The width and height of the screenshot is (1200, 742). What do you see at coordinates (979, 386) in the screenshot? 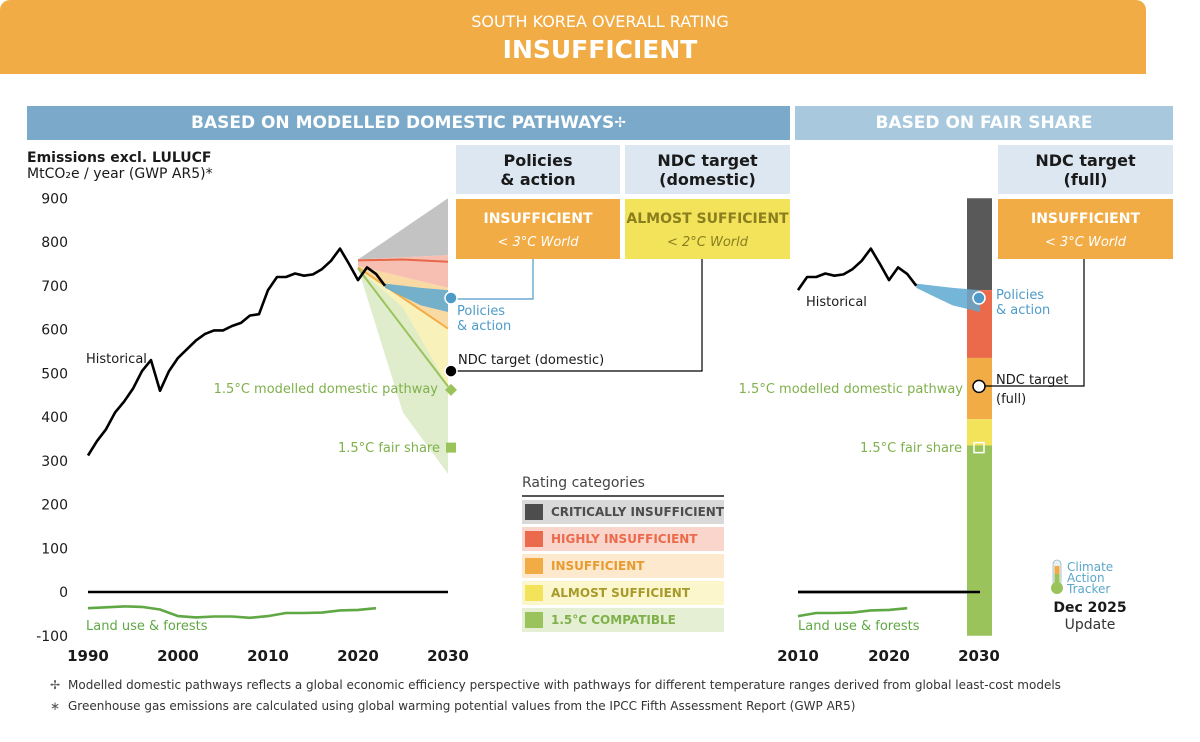
I see `marker-ndc-full` at bounding box center [979, 386].